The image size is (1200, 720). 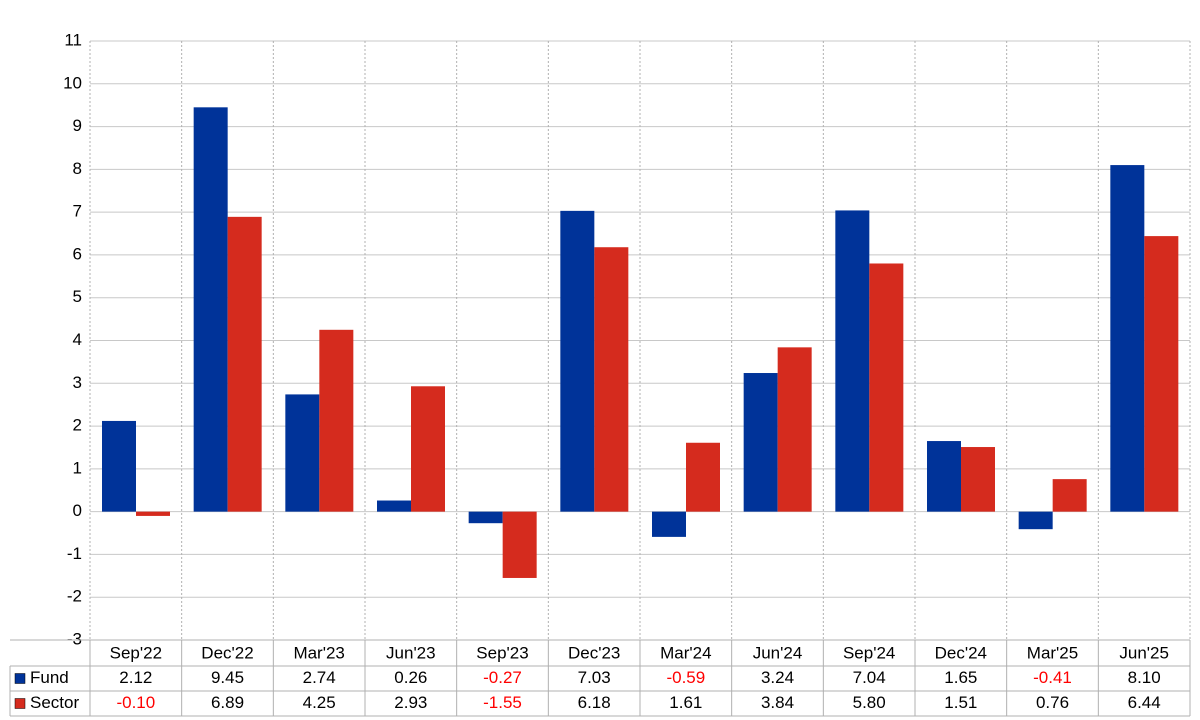 I want to click on x-tick-label: Mar'25, so click(x=1052, y=652).